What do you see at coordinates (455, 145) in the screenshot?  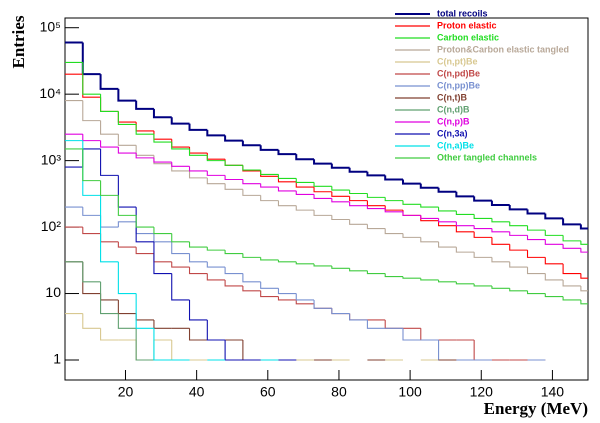 I see `legend-label: C(n,a)Be` at bounding box center [455, 145].